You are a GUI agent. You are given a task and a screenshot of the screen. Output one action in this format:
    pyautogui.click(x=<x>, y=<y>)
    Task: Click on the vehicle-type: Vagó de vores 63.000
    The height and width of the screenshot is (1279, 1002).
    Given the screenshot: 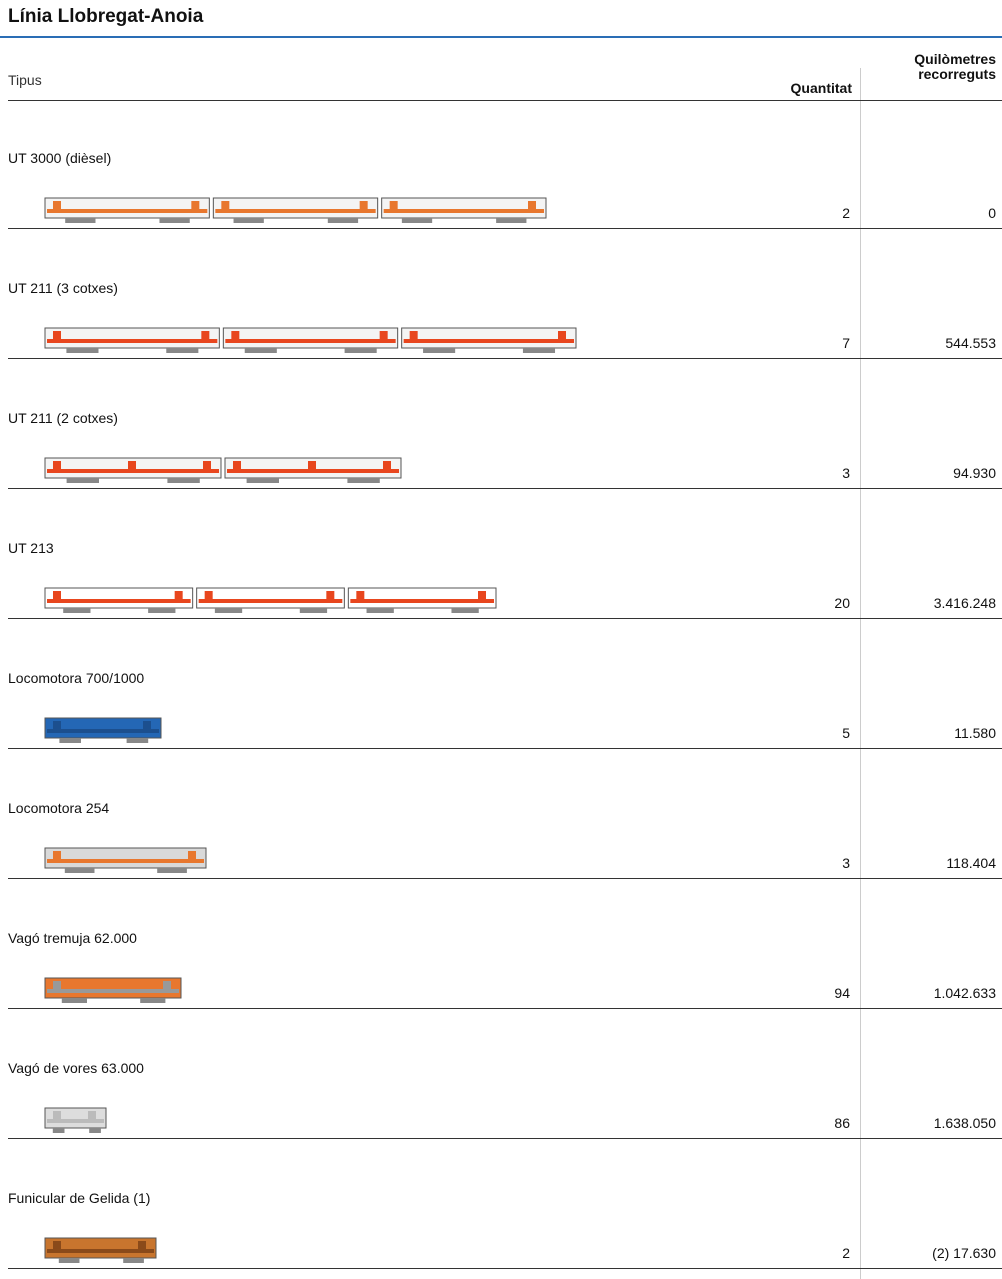 What is the action you would take?
    pyautogui.click(x=76, y=1068)
    